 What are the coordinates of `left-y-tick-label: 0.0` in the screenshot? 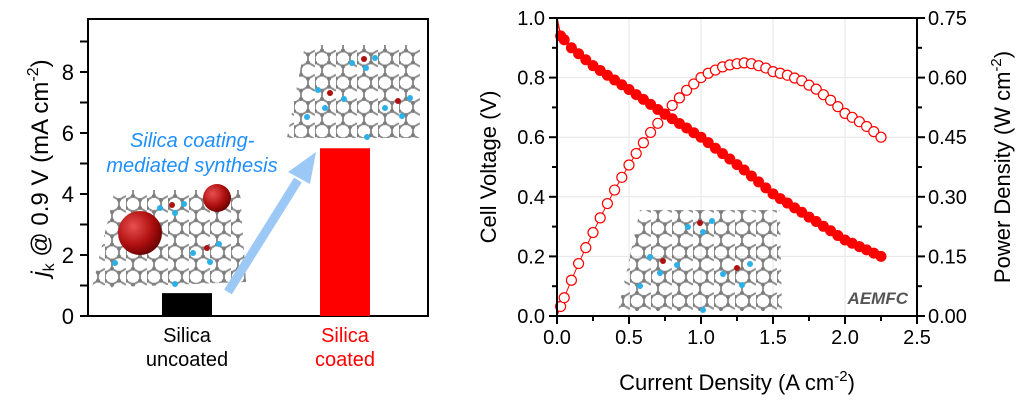 It's located at (531, 317).